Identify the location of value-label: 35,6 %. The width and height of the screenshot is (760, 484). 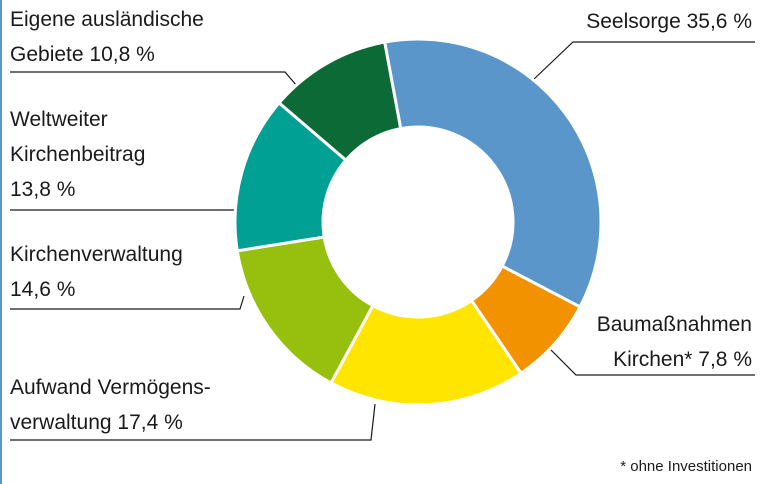
(719, 21).